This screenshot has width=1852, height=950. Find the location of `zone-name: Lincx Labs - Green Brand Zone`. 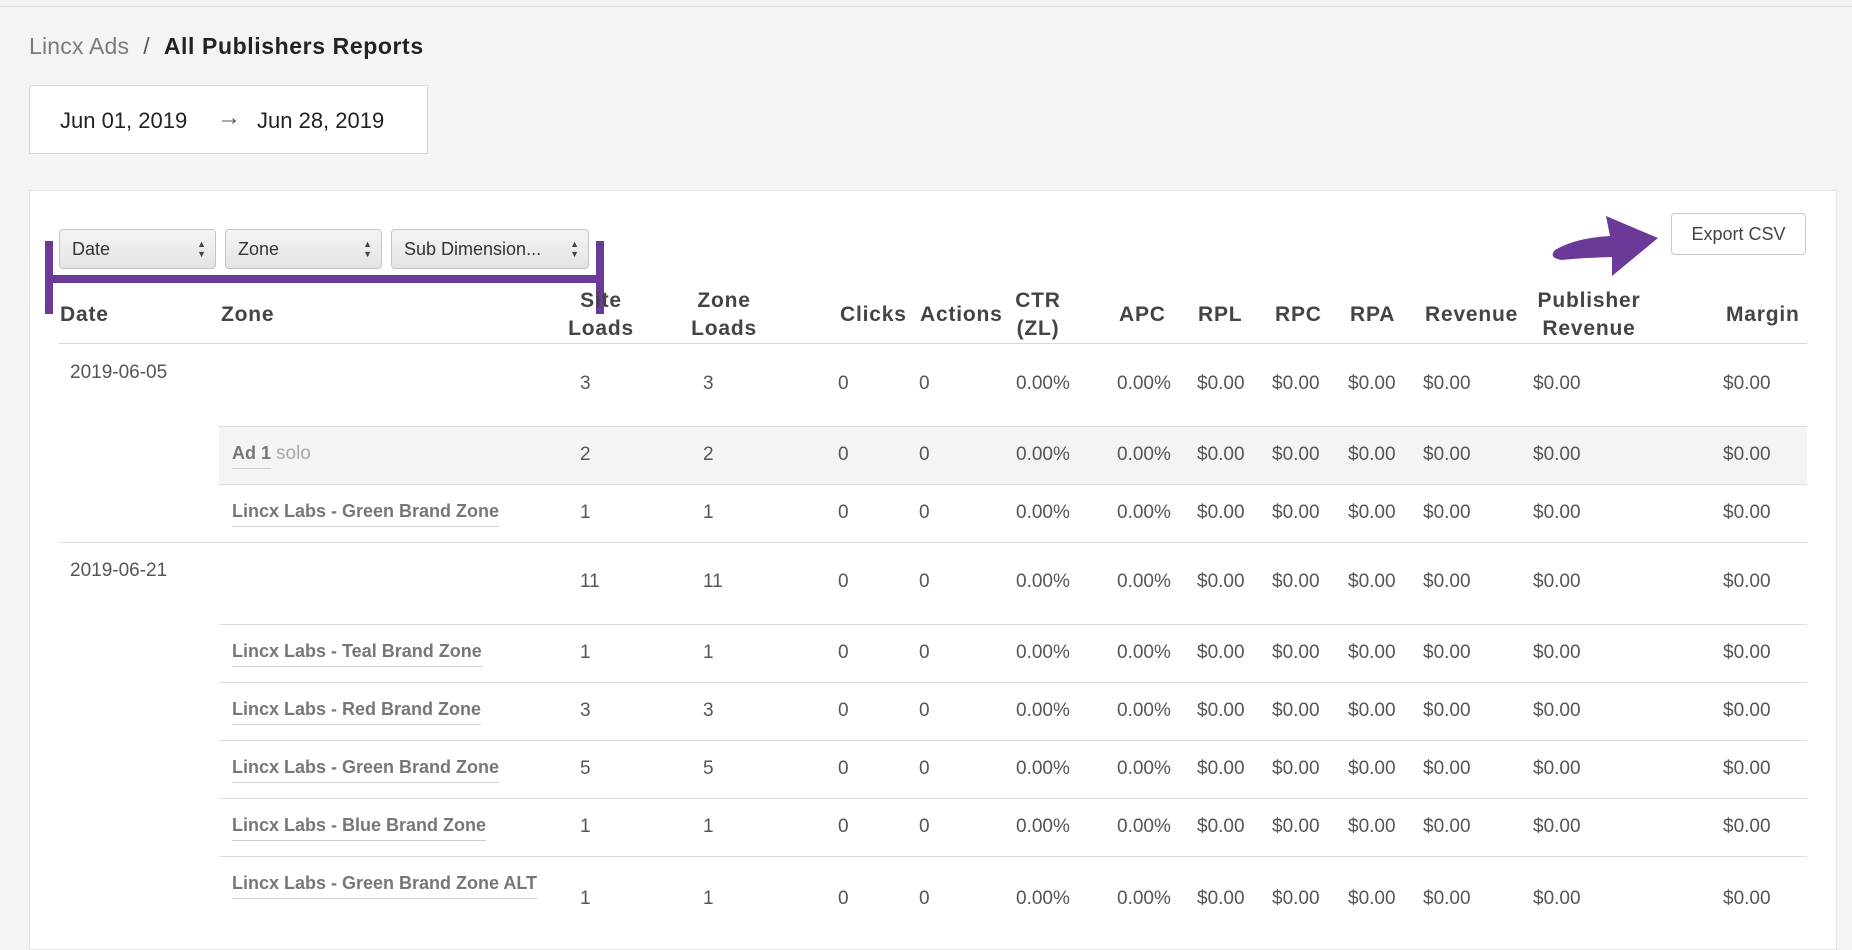

zone-name: Lincx Labs - Green Brand Zone is located at coordinates (366, 767).